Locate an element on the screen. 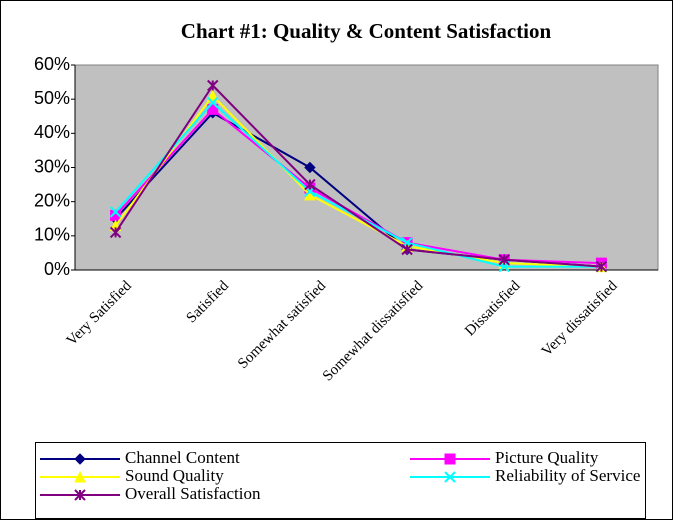 The image size is (673, 520). y-tick-label: 30% is located at coordinates (52, 166).